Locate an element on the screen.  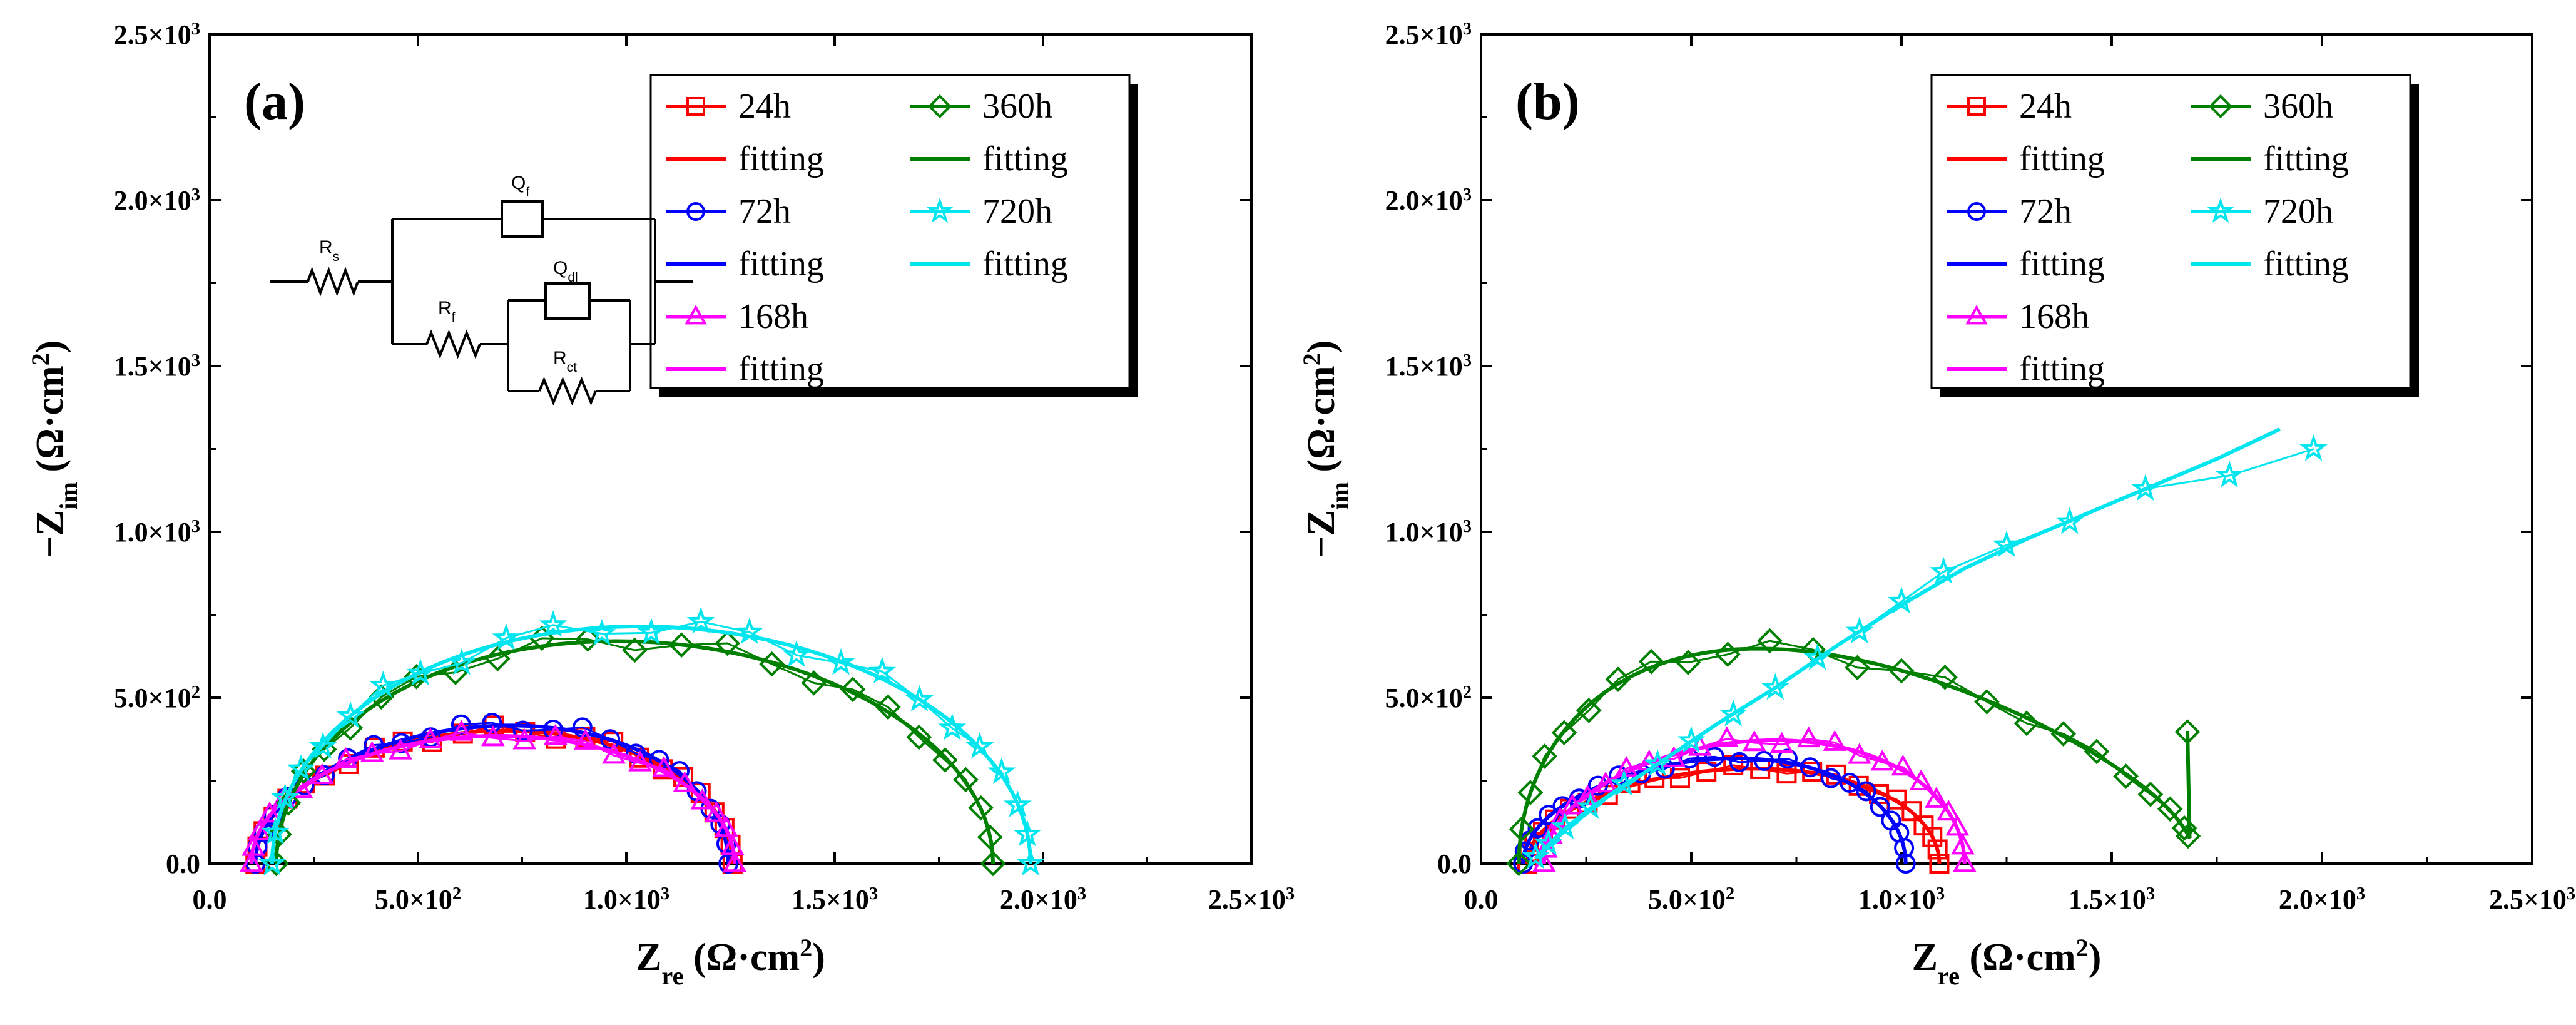
fit-line-168h is located at coordinates (493, 799).